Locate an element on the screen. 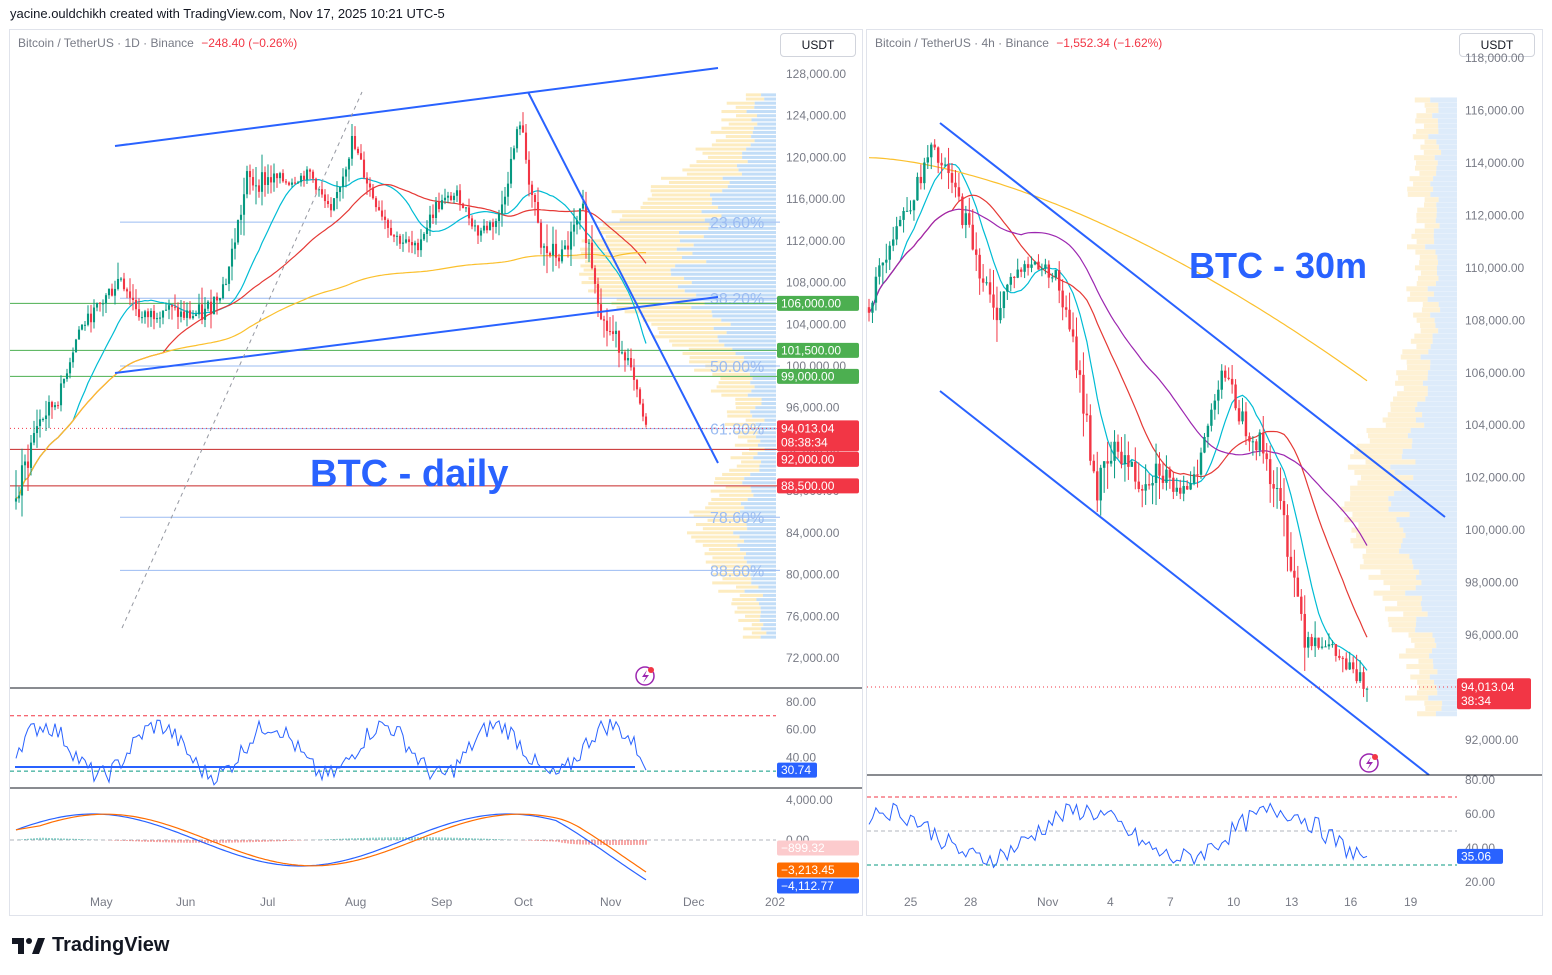 This screenshot has width=1552, height=975. price-tick: 110,000.00 is located at coordinates (1494, 268).